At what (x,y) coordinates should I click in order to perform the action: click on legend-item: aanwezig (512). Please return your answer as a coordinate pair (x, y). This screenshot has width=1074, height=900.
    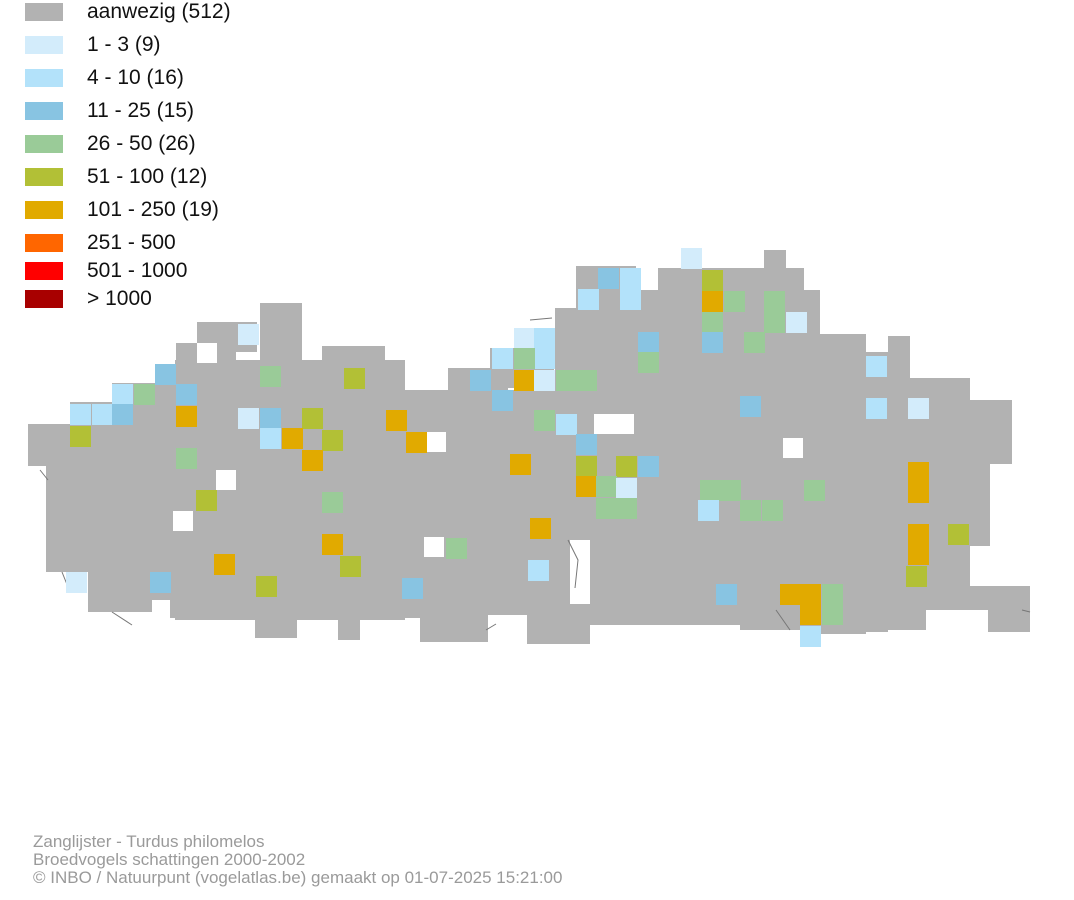
    Looking at the image, I should click on (185, 11).